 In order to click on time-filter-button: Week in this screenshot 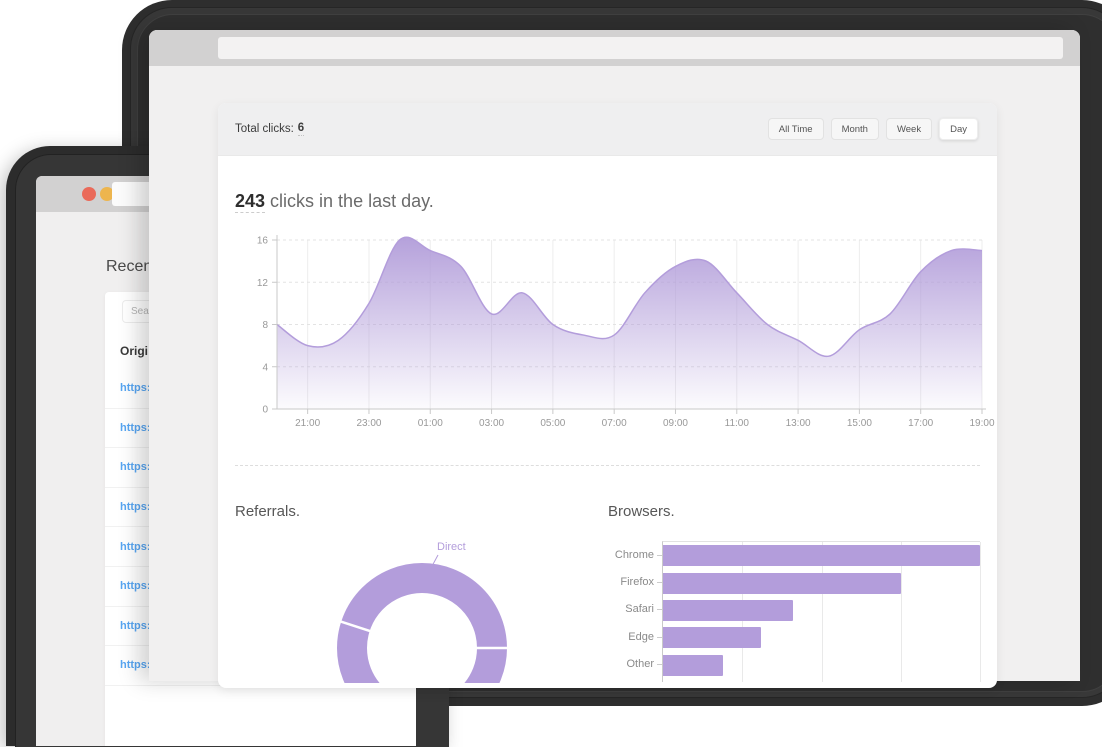, I will do `click(909, 129)`.